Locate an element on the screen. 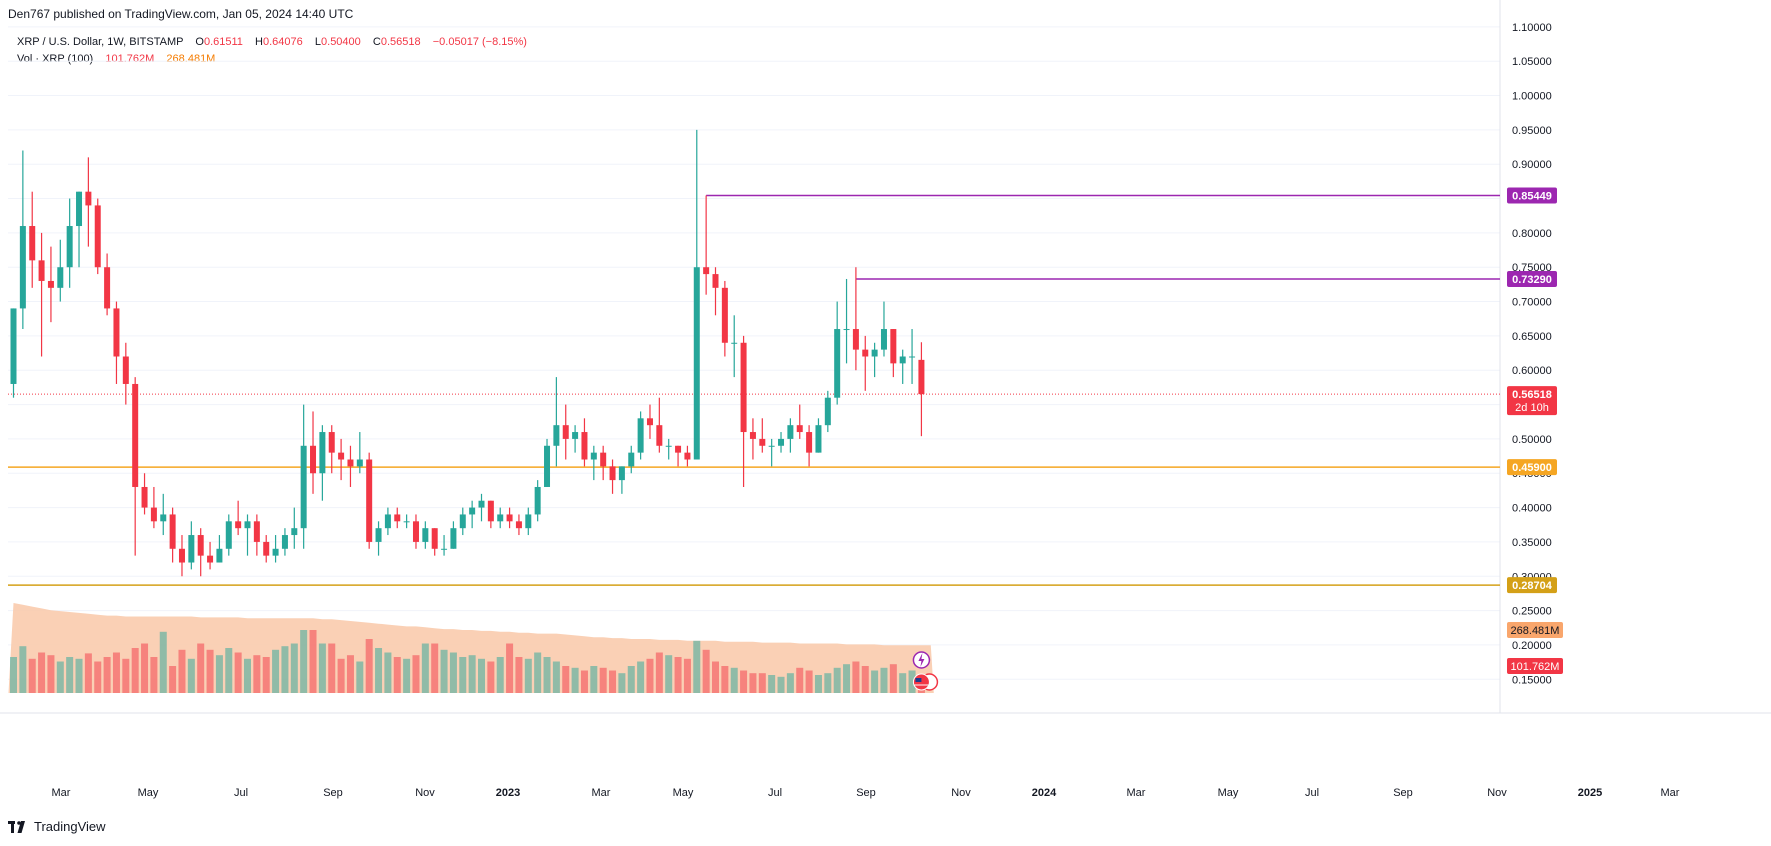  price-line-tag-bg is located at coordinates (1532, 585).